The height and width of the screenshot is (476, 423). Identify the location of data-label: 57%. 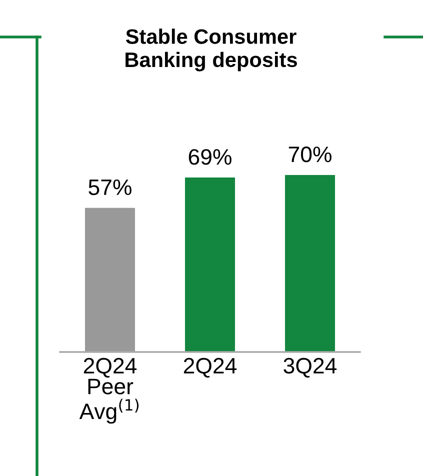
(110, 188).